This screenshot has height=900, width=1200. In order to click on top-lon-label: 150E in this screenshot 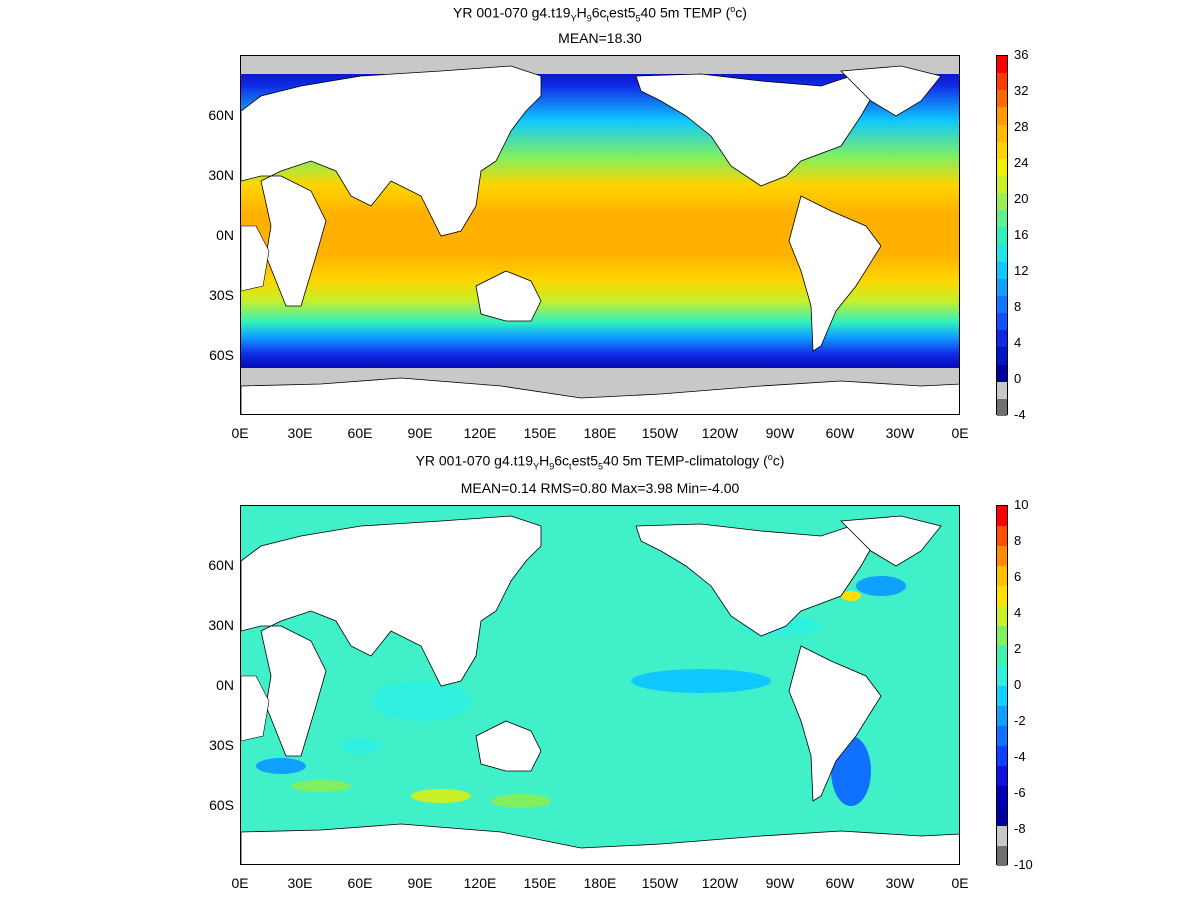, I will do `click(540, 433)`.